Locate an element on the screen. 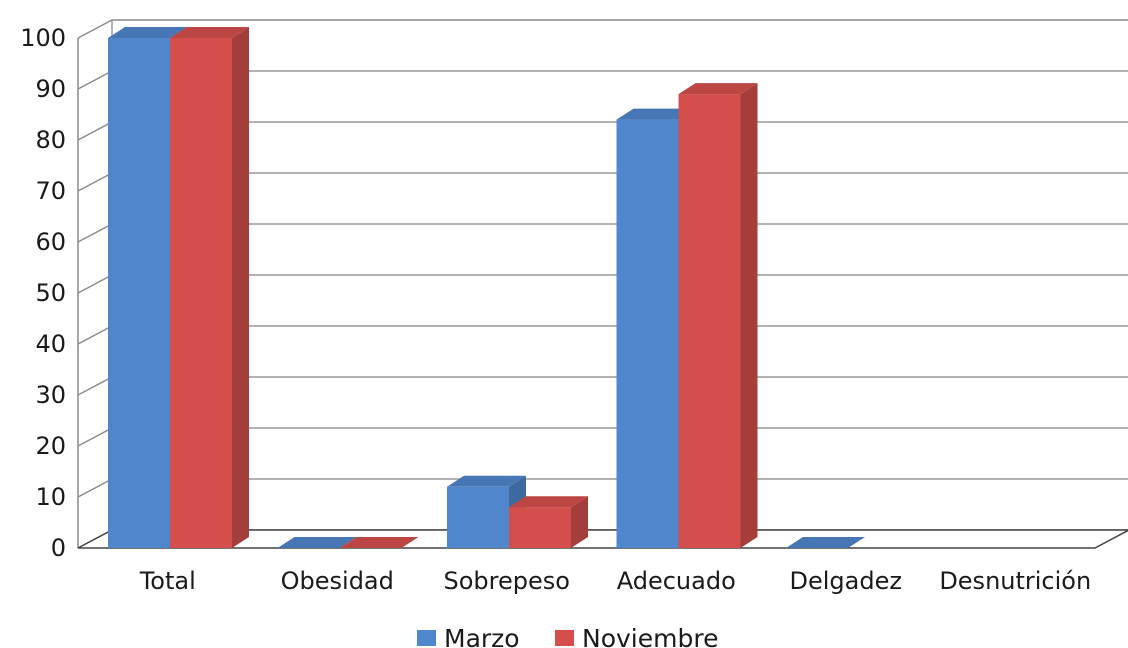 The width and height of the screenshot is (1128, 648). legend-label: Noviembre is located at coordinates (650, 636).